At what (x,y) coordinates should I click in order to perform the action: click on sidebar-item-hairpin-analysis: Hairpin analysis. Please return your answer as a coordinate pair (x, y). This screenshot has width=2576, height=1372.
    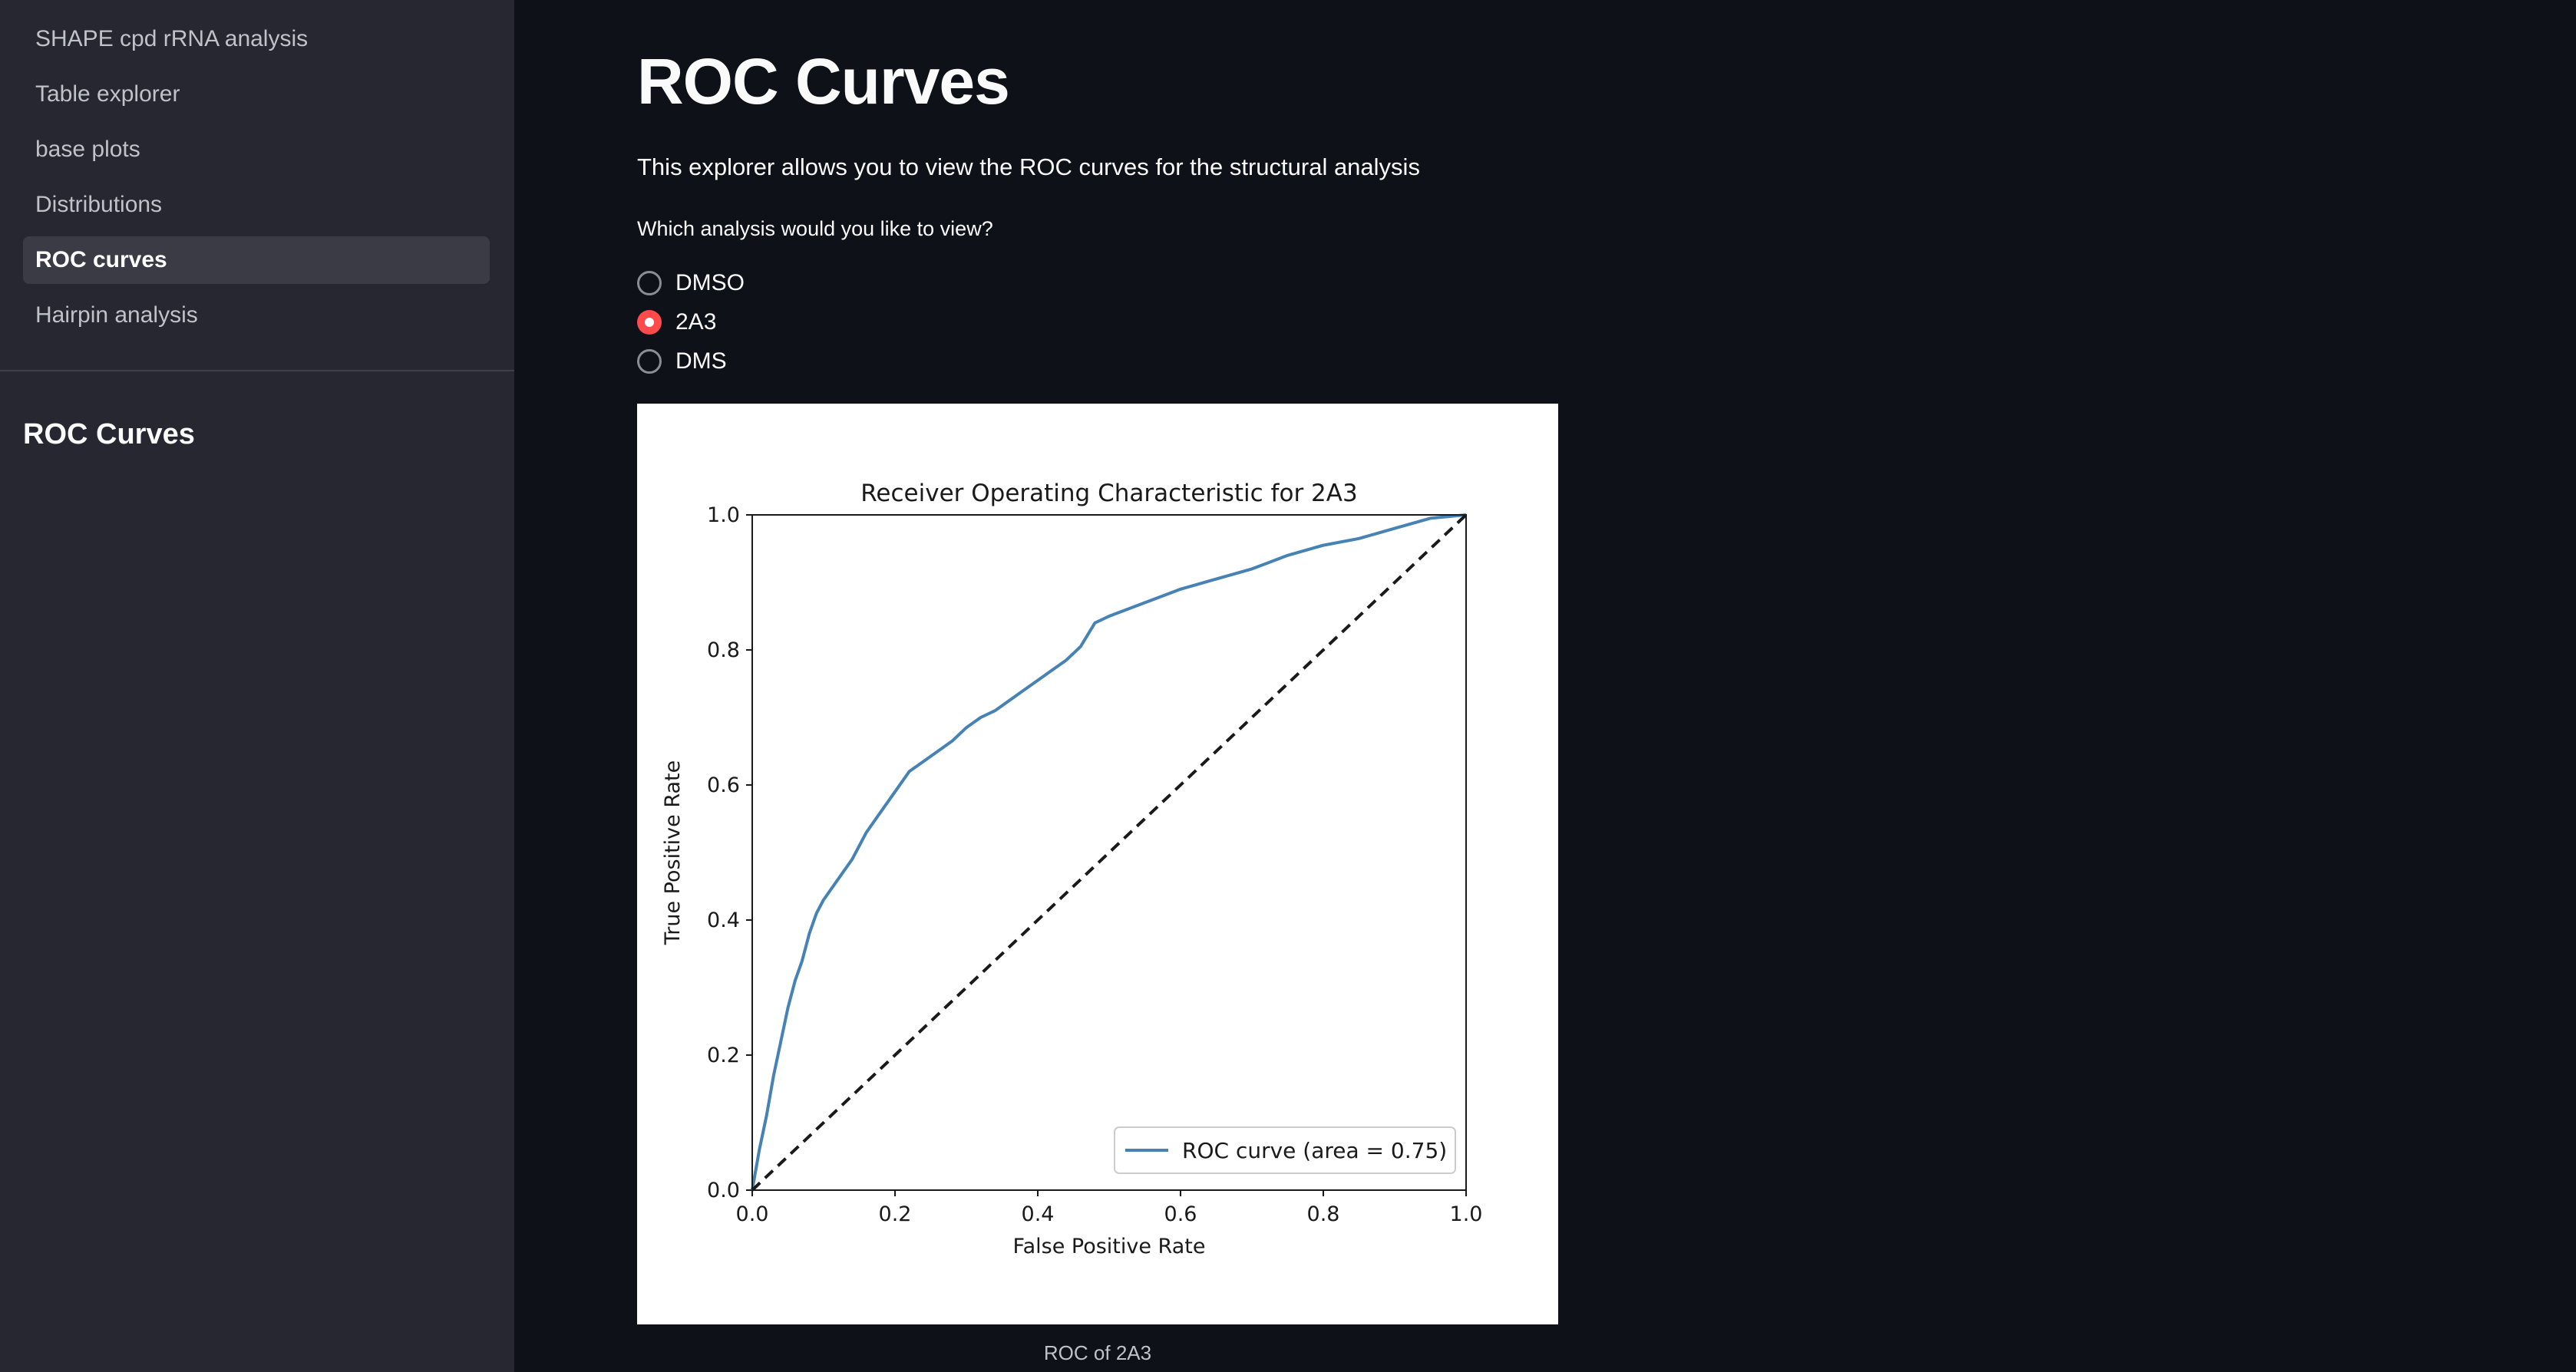
    Looking at the image, I should click on (116, 315).